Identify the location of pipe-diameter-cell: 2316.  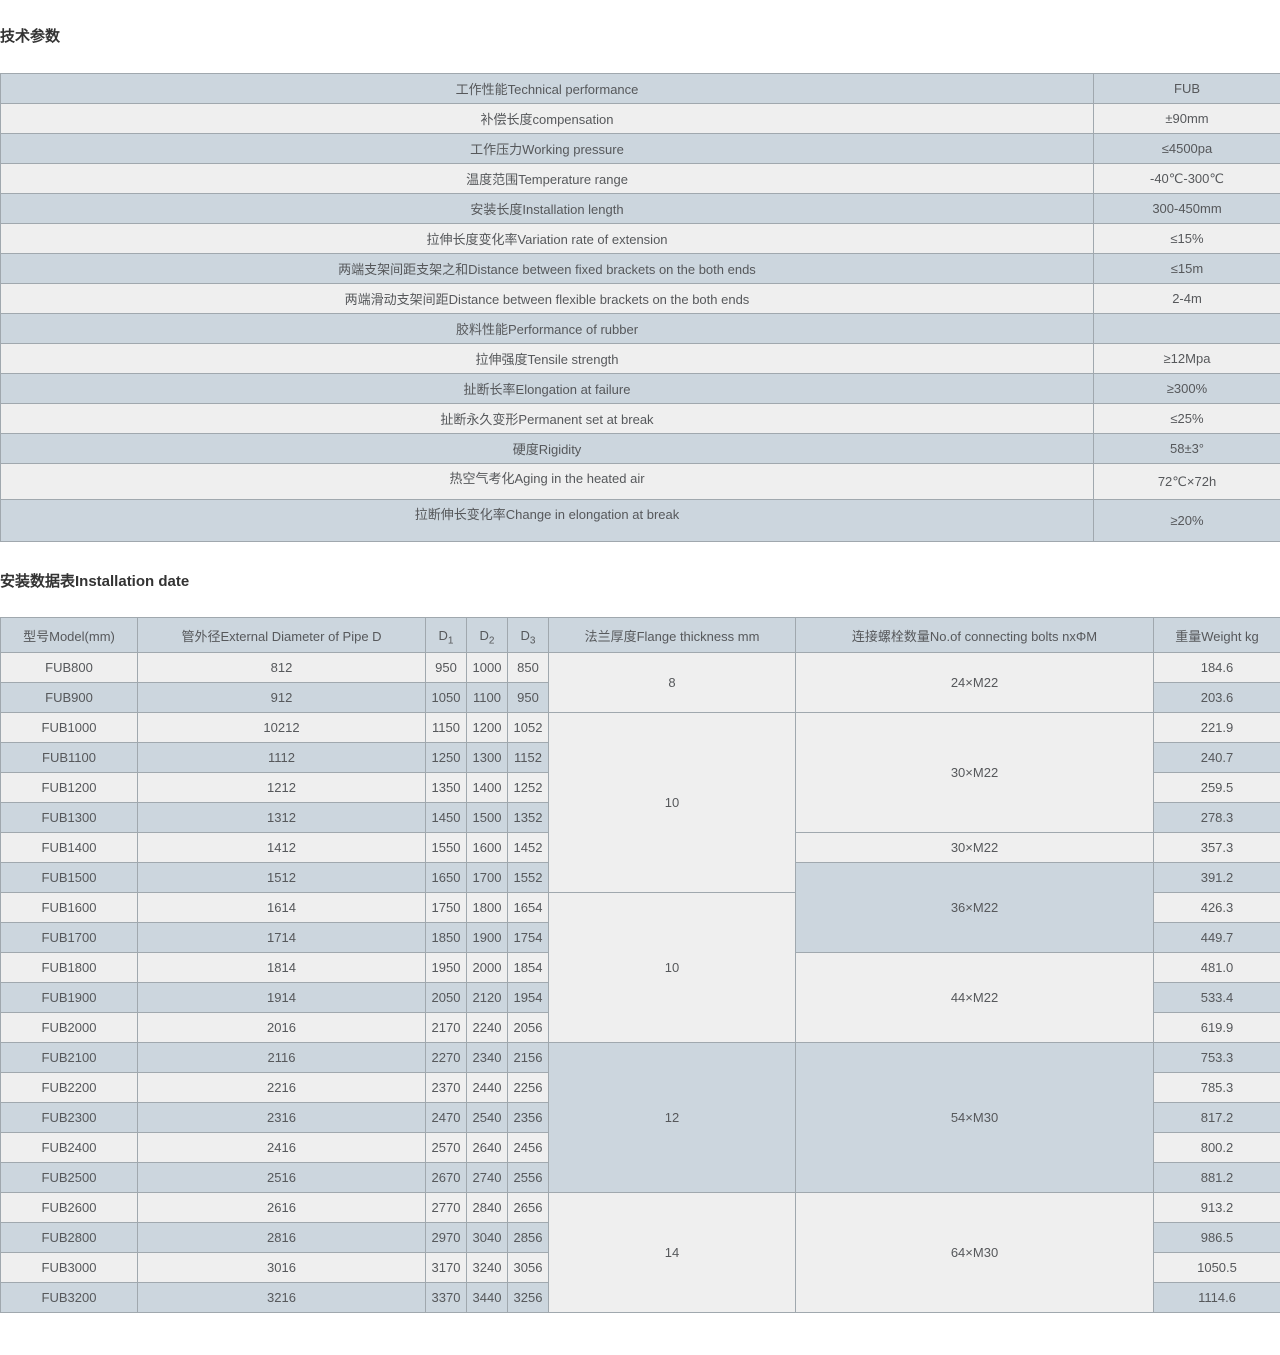
(281, 1117).